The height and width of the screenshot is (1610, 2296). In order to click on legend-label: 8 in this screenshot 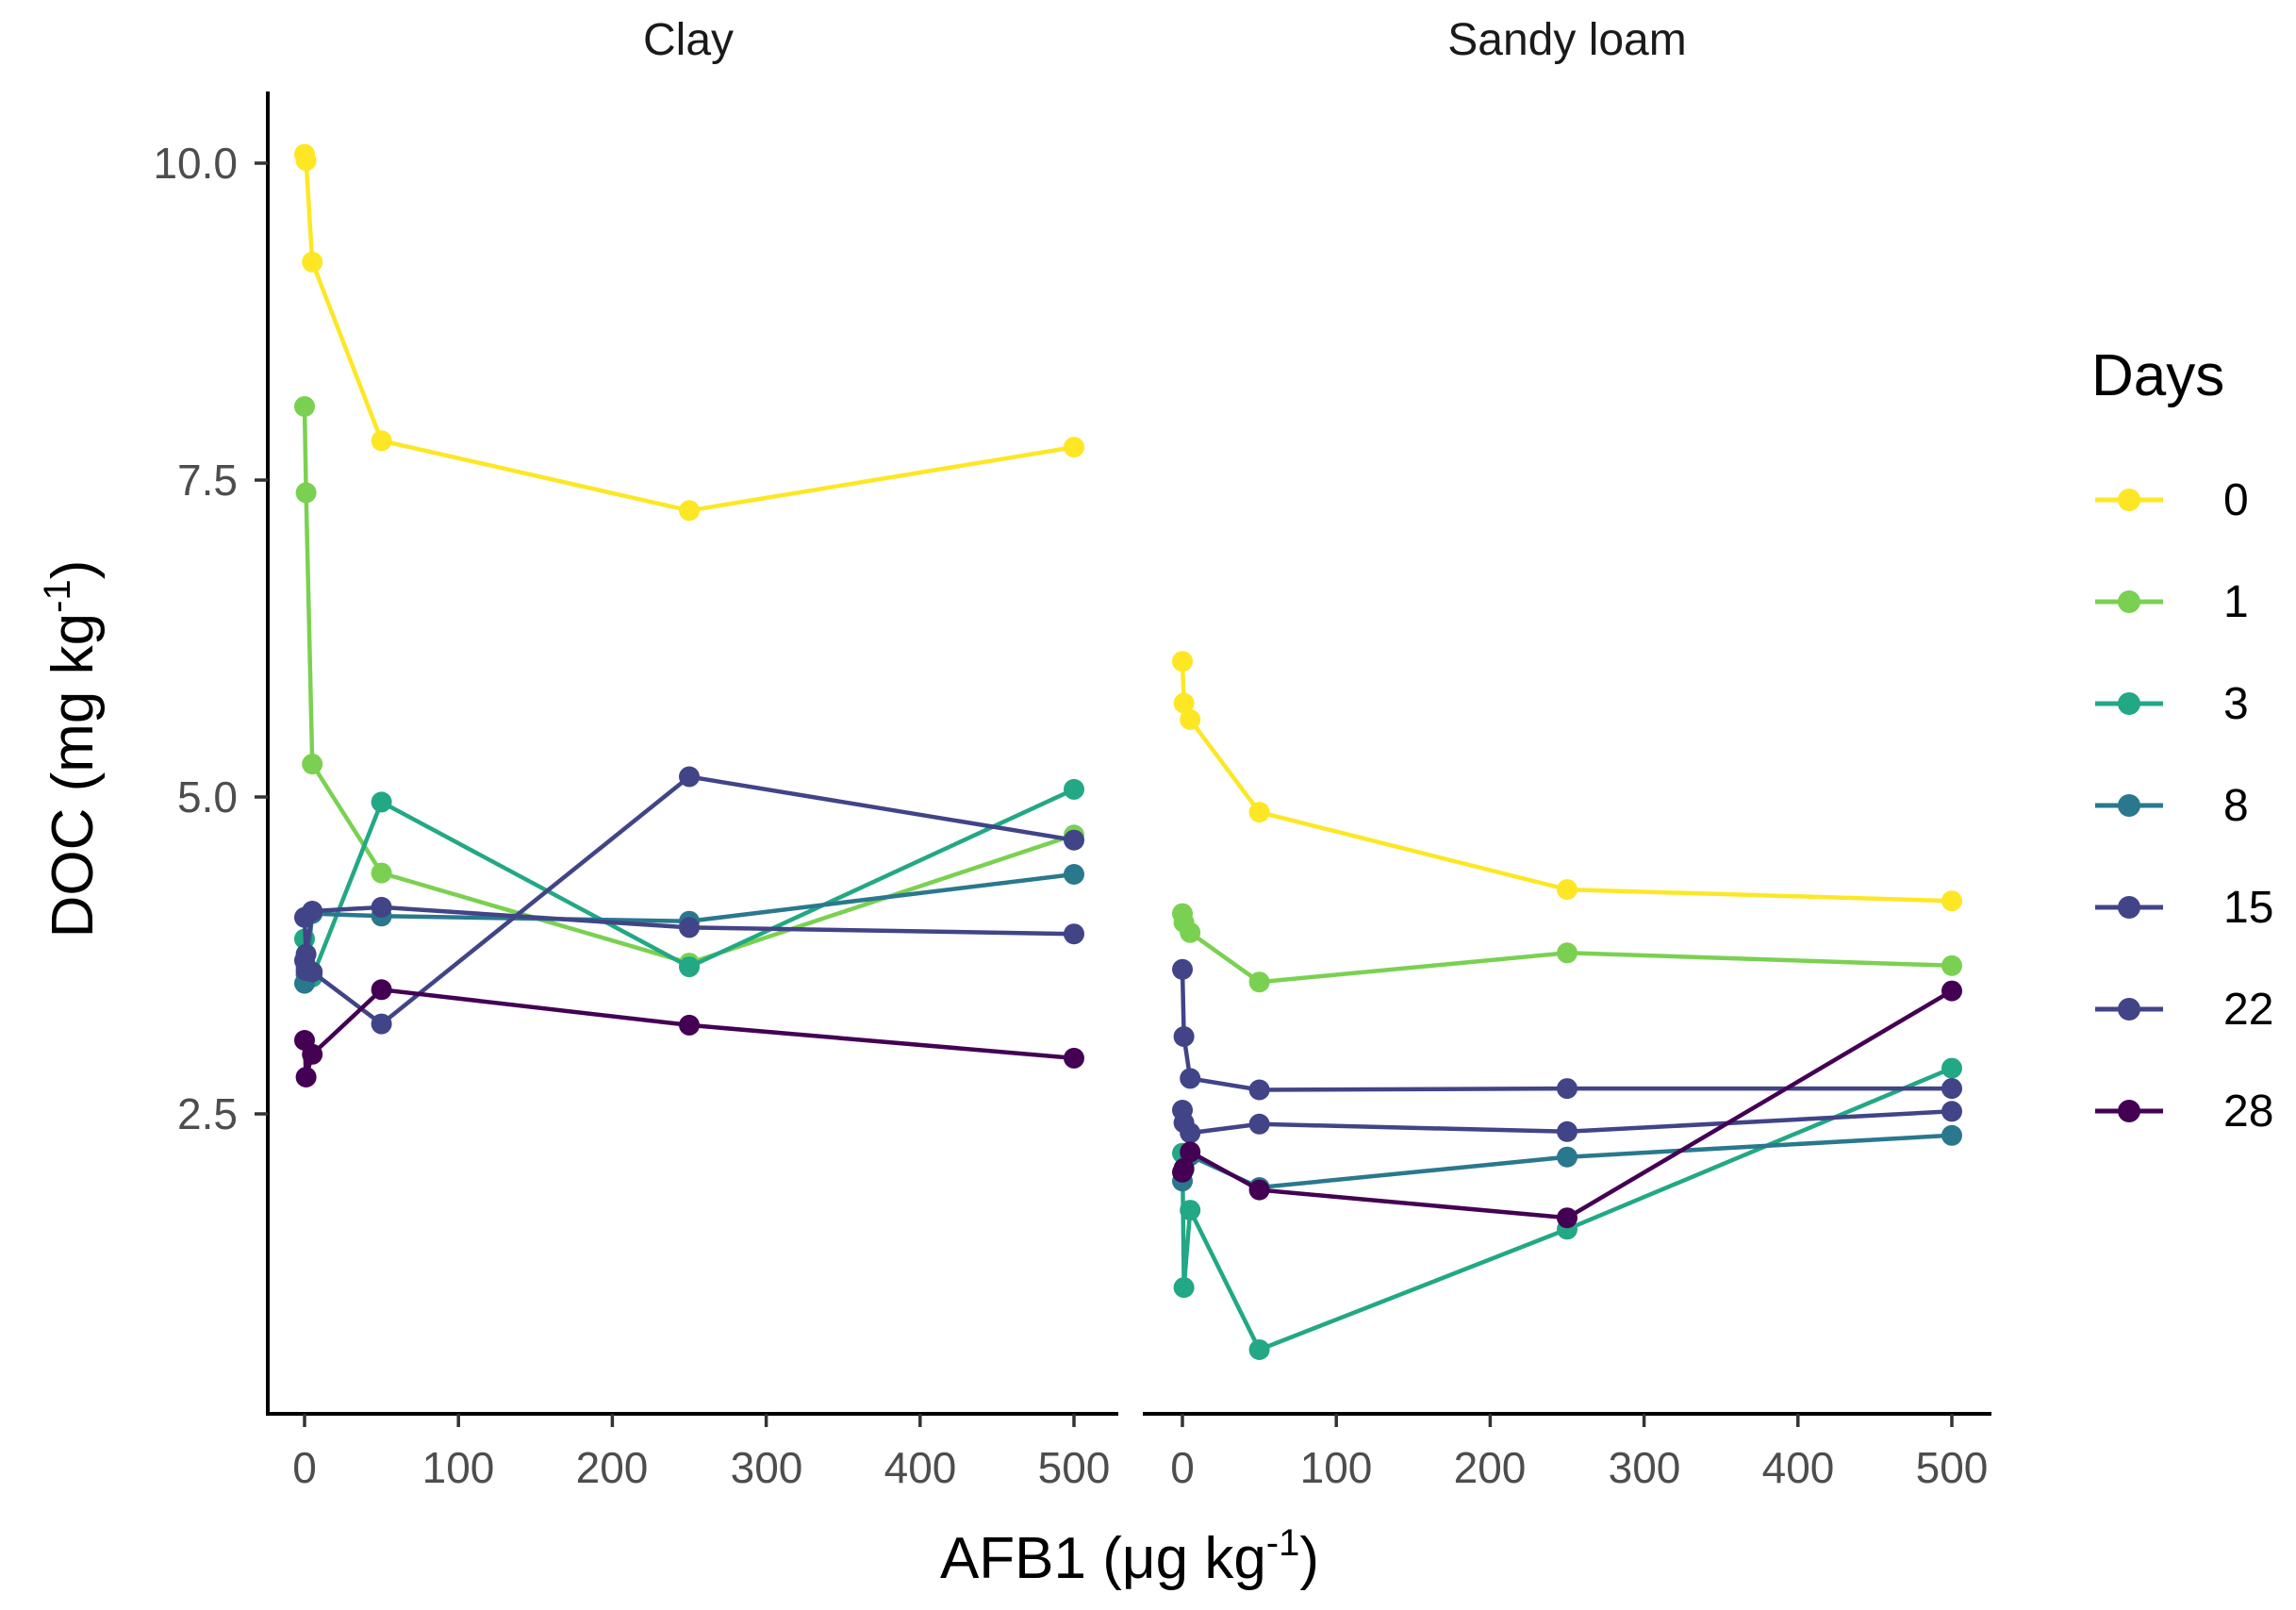, I will do `click(2236, 806)`.